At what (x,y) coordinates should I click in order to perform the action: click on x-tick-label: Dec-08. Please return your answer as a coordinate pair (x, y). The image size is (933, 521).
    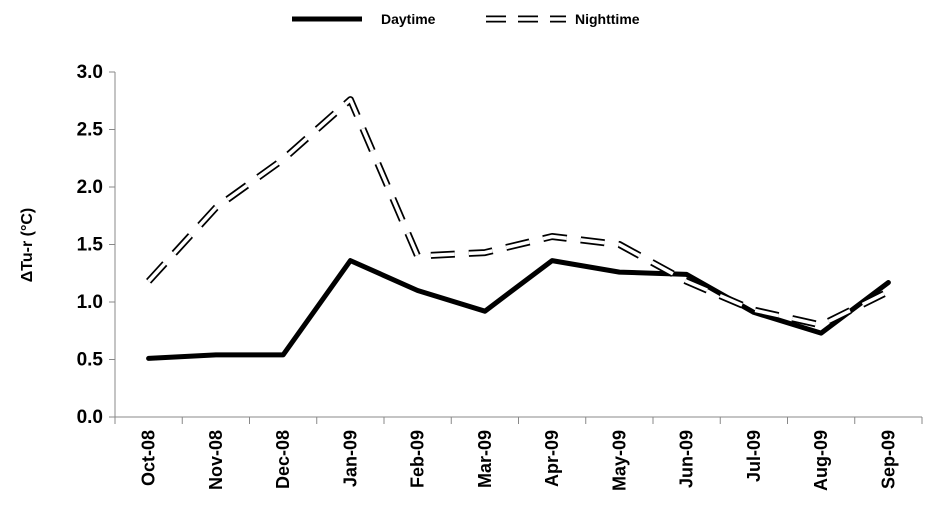
    Looking at the image, I should click on (283, 459).